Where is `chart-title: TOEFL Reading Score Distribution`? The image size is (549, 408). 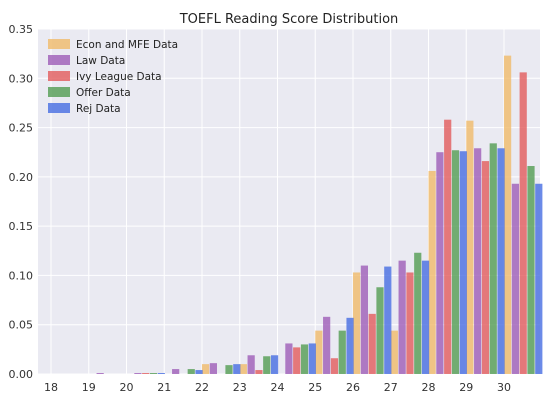
chart-title: TOEFL Reading Score Distribution is located at coordinates (289, 19).